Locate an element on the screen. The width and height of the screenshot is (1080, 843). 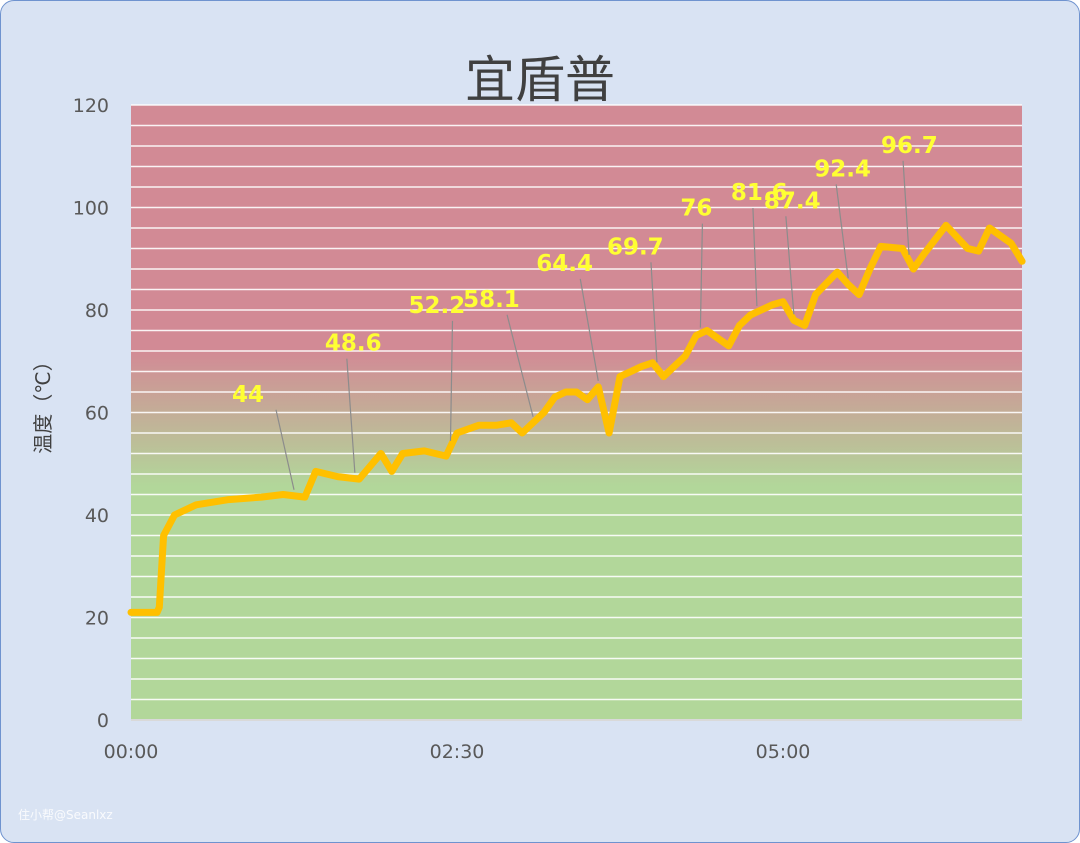
data-label: 44 is located at coordinates (248, 395).